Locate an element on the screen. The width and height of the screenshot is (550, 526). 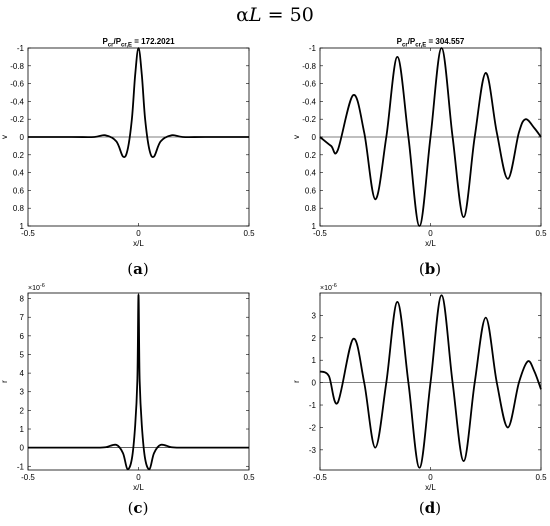
y-tick-label: -2 is located at coordinates (313, 427).